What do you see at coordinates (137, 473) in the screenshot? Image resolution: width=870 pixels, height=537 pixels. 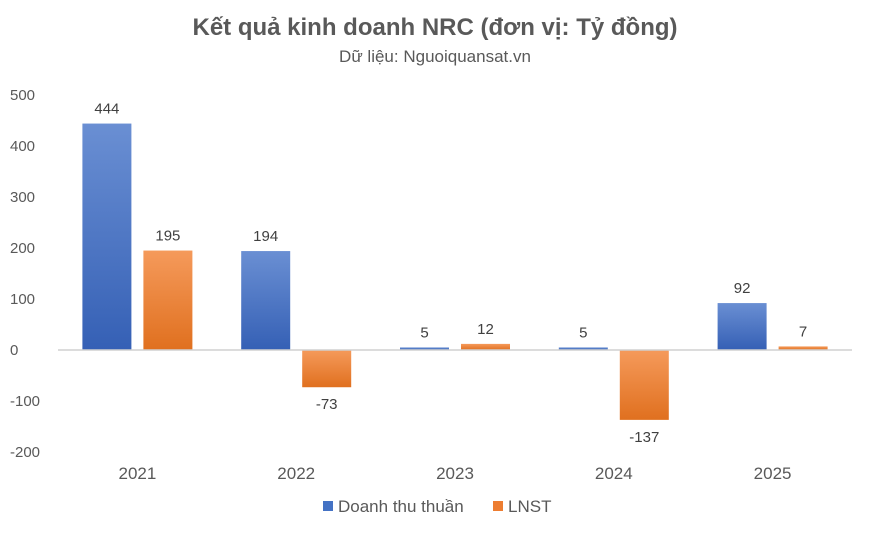 I see `x-category-label: 2021` at bounding box center [137, 473].